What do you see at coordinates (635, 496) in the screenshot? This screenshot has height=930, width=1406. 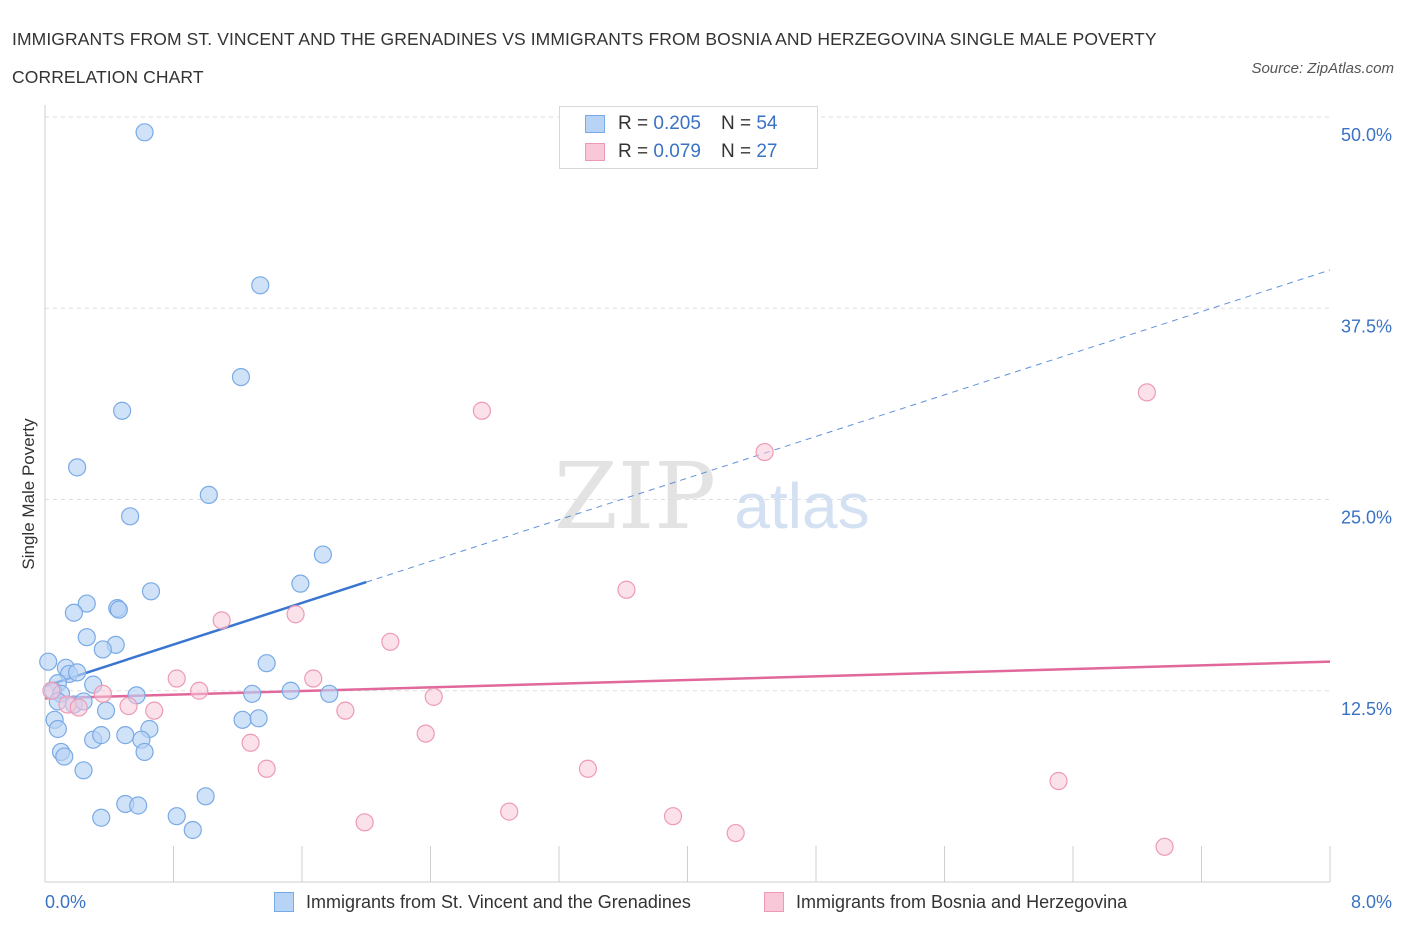 I see `watermark-zip: ZIP` at bounding box center [635, 496].